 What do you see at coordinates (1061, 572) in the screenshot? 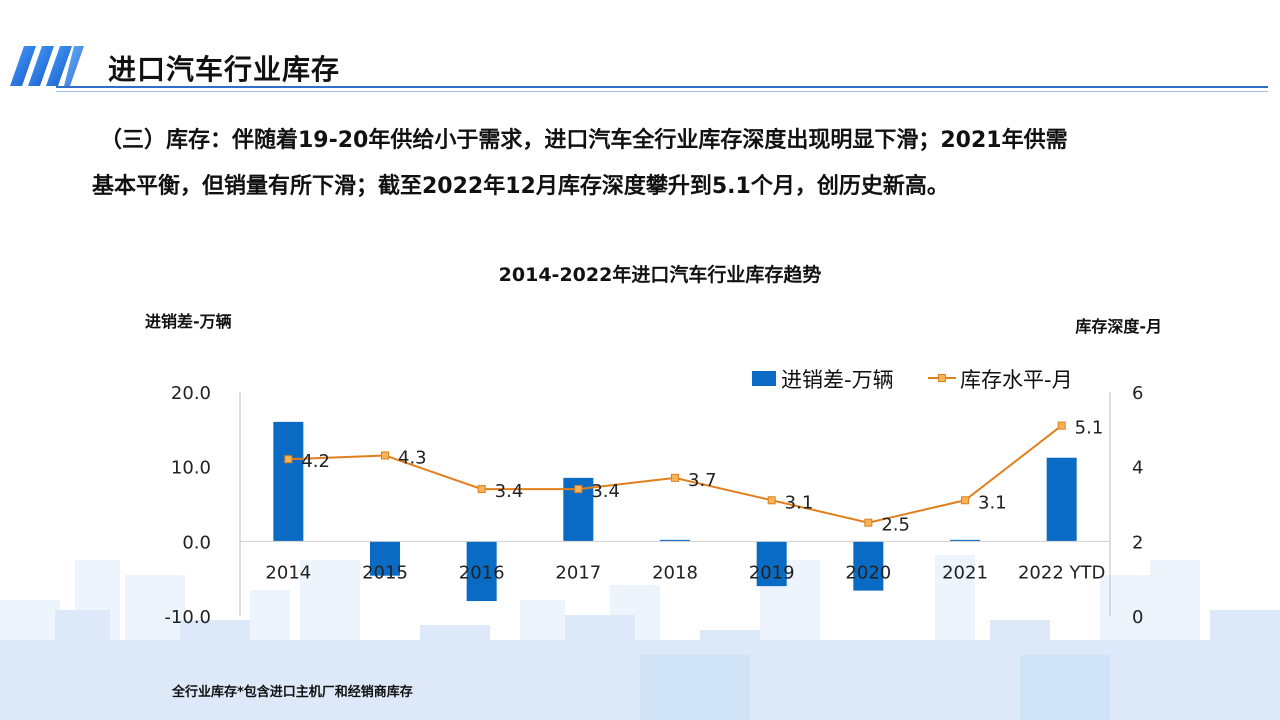
I see `x-tick-label: 2022 YTD` at bounding box center [1061, 572].